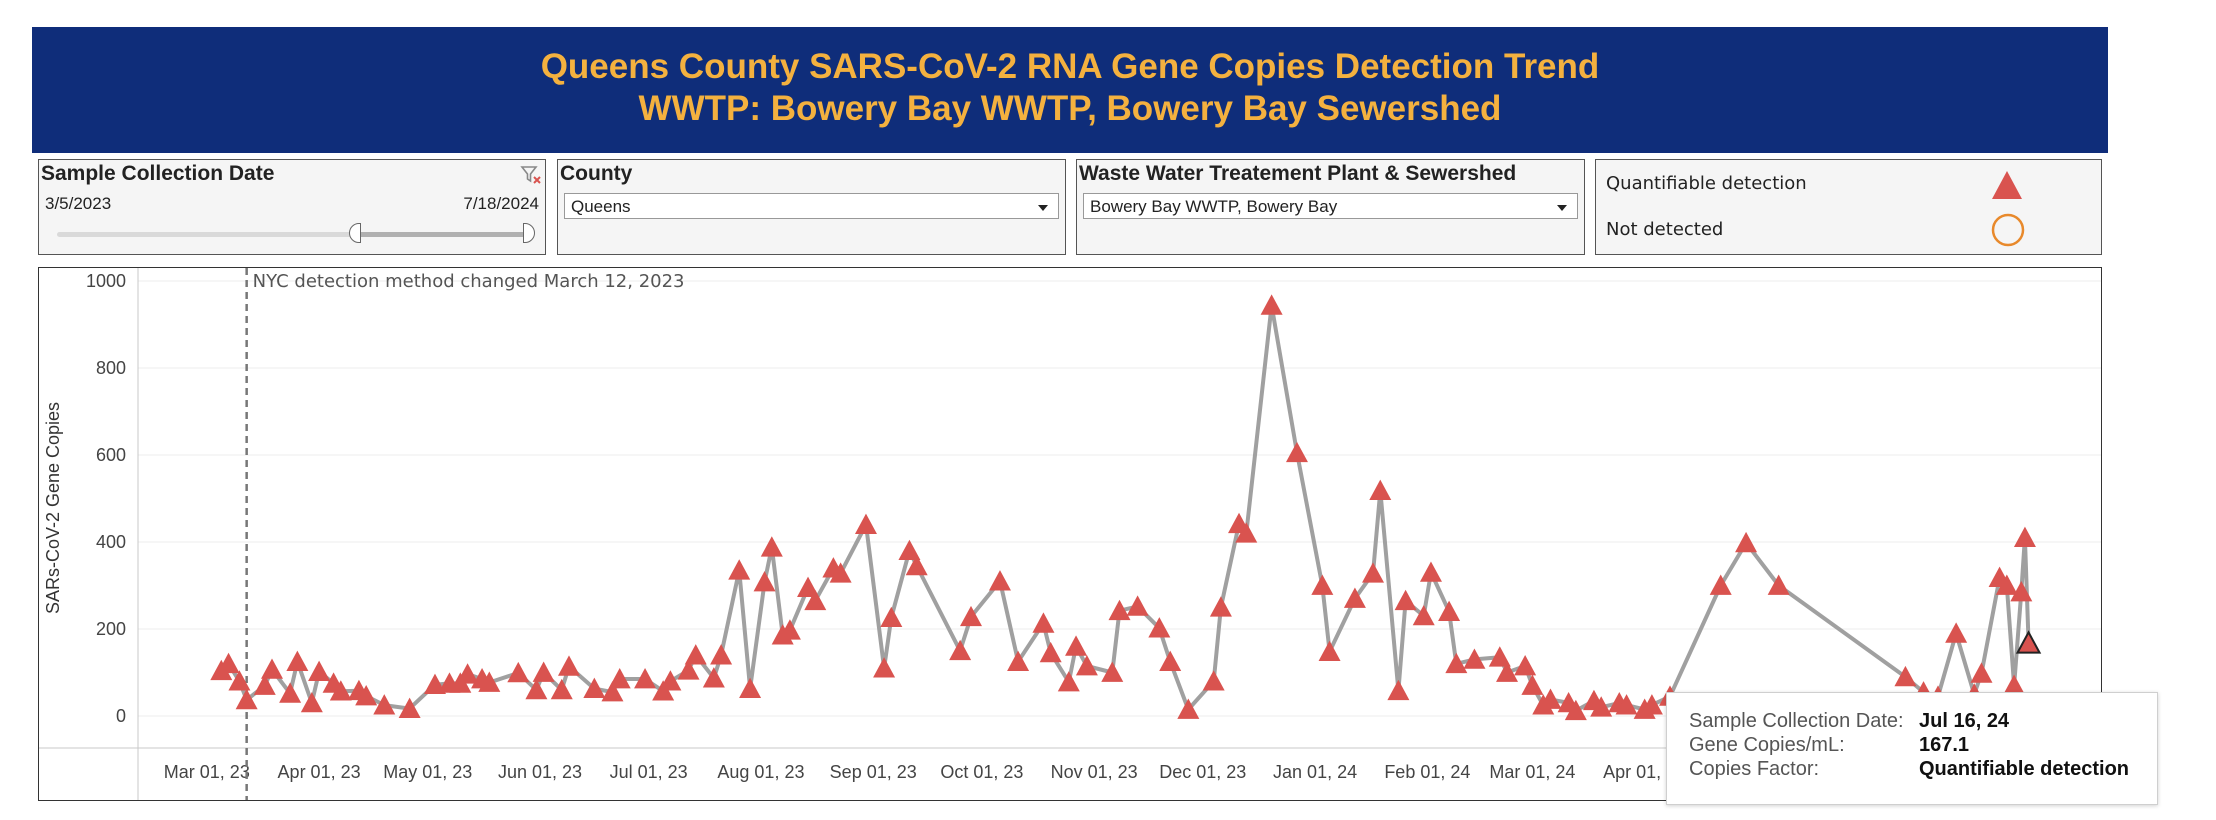  What do you see at coordinates (111, 542) in the screenshot?
I see `y-tick-label: 400` at bounding box center [111, 542].